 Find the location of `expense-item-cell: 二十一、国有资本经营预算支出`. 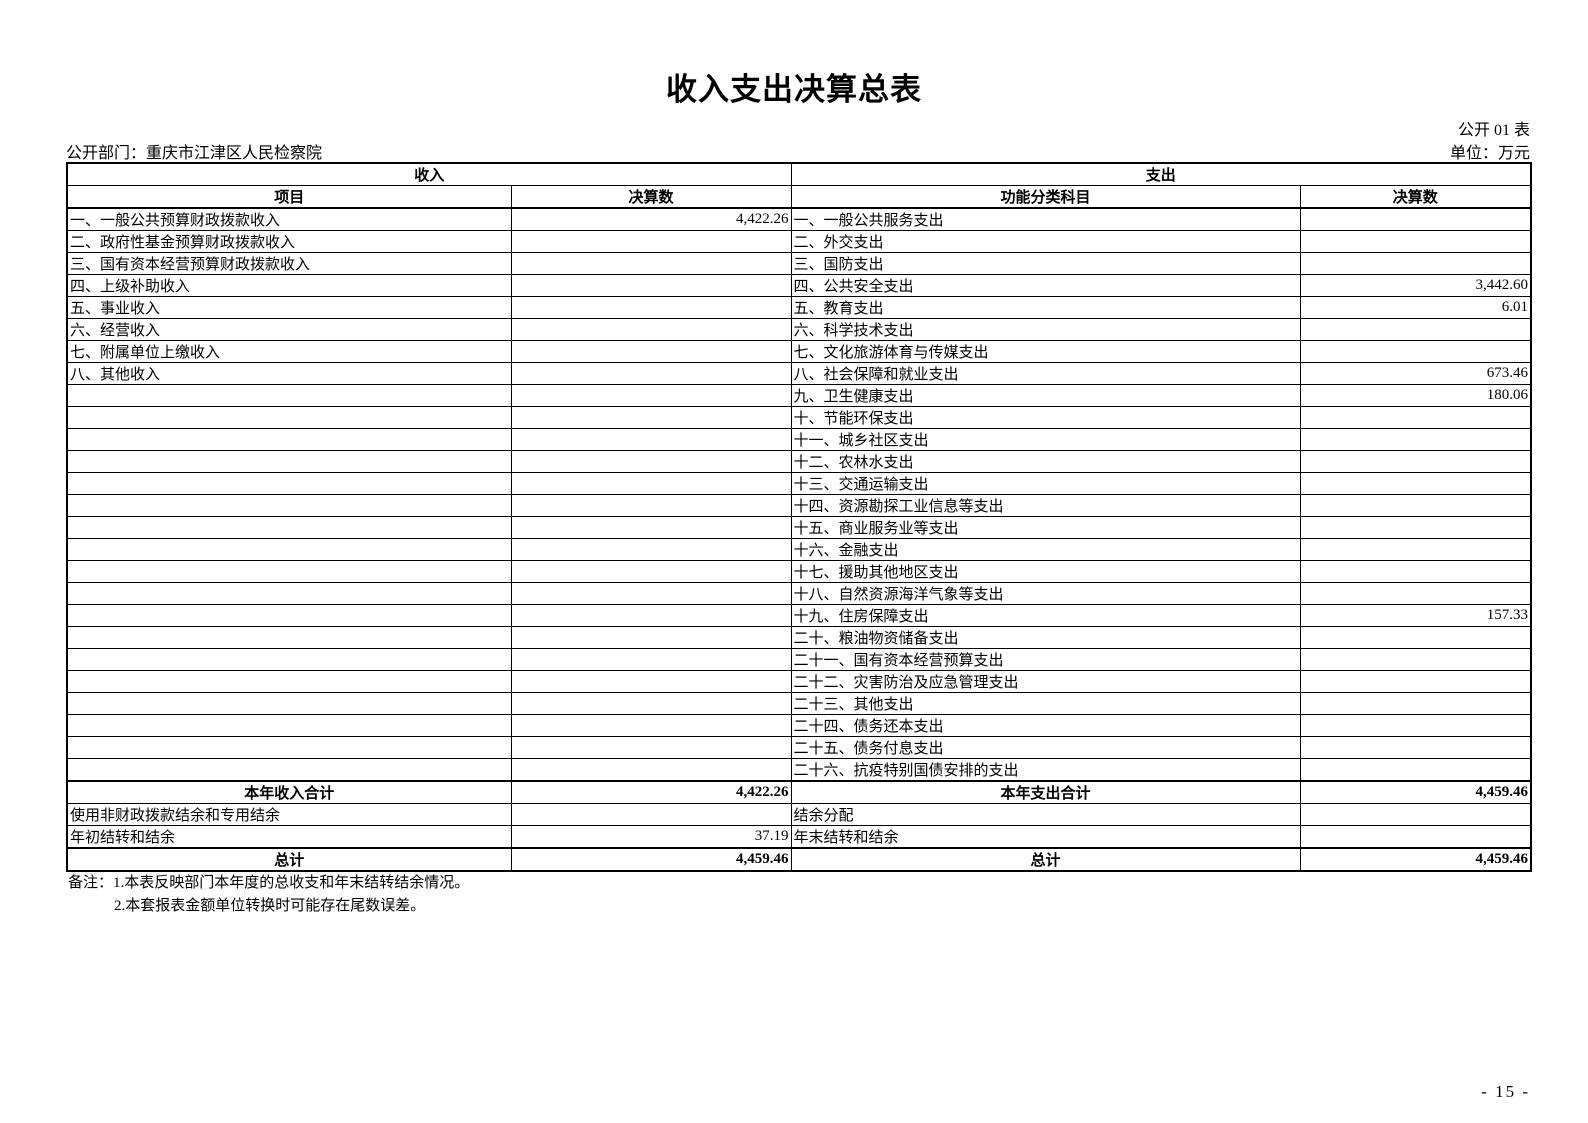

expense-item-cell: 二十一、国有资本经营预算支出 is located at coordinates (1045, 659).